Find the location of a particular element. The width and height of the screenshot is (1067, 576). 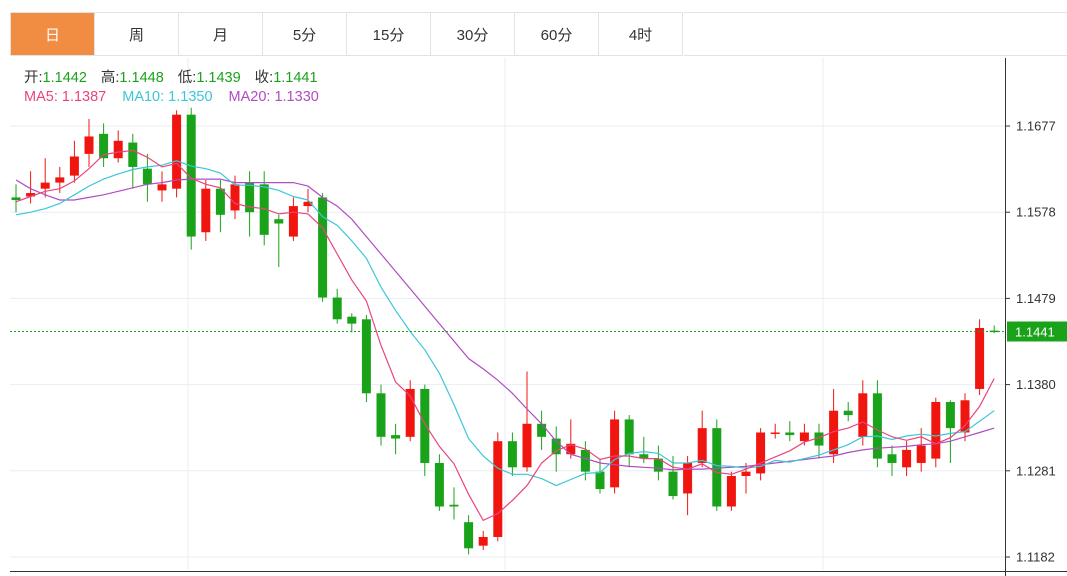

low-value: 1.1439 is located at coordinates (218, 78).